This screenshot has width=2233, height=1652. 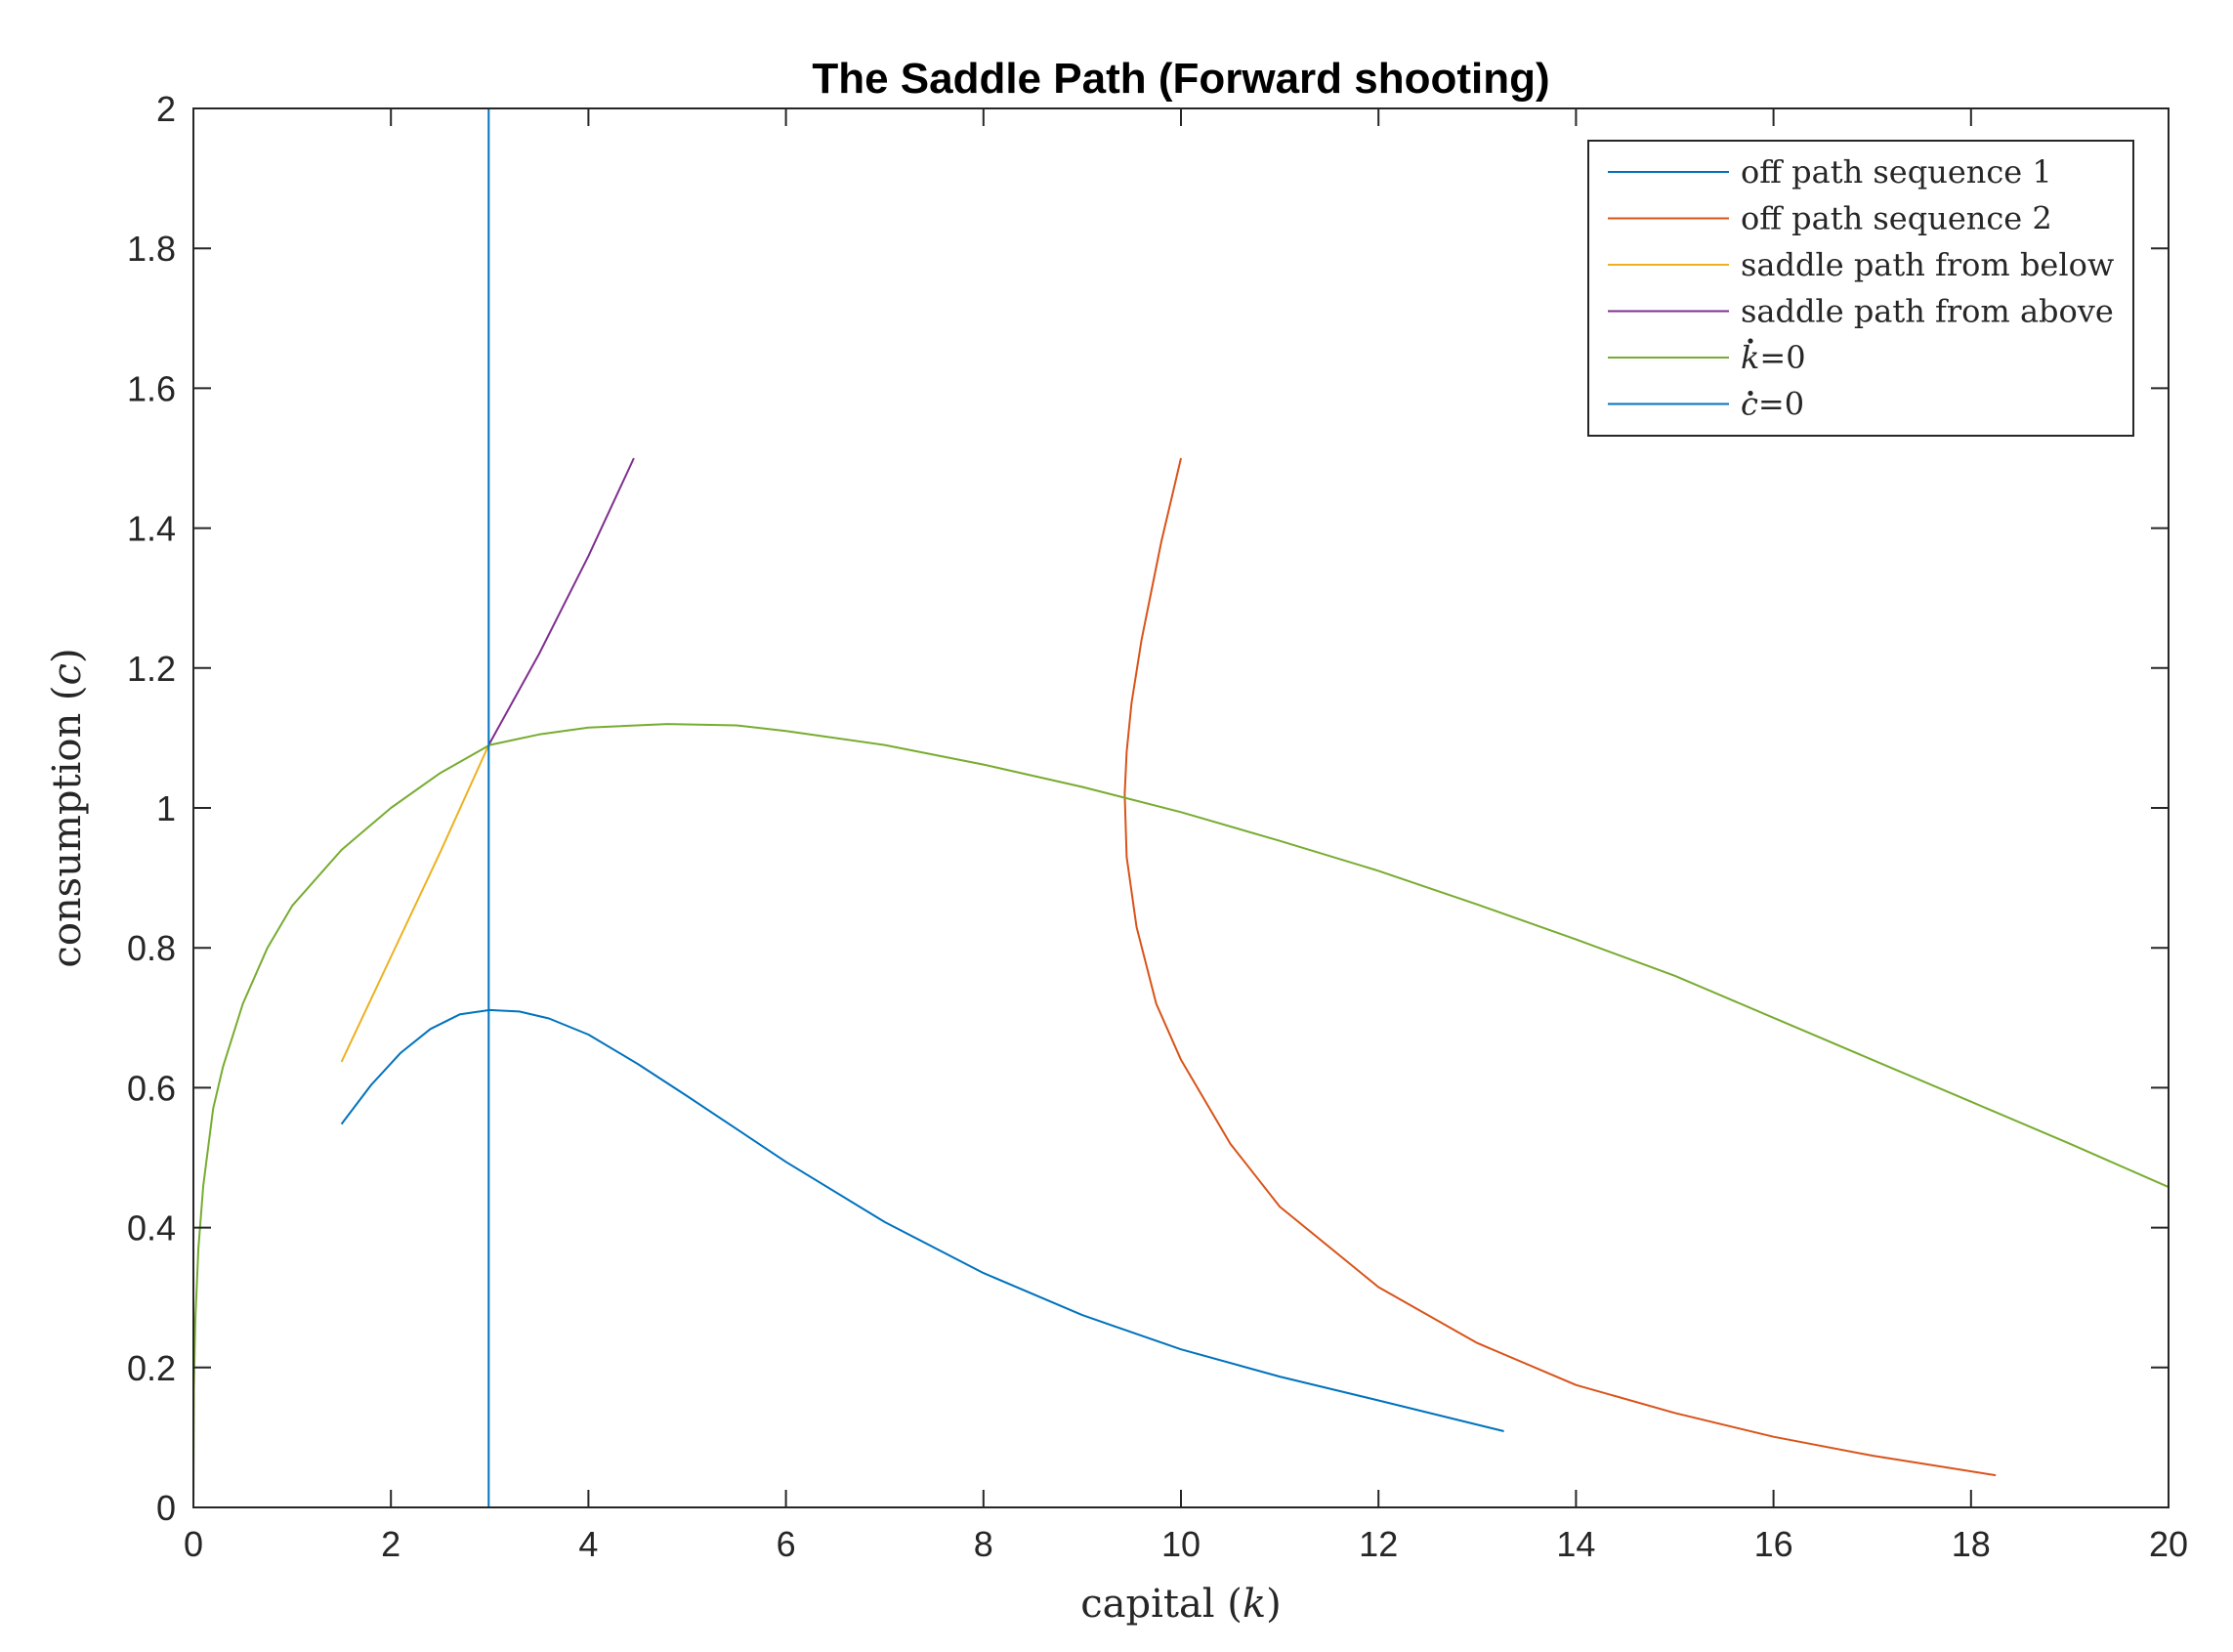 I want to click on x-tick-label: 10, so click(x=1181, y=1544).